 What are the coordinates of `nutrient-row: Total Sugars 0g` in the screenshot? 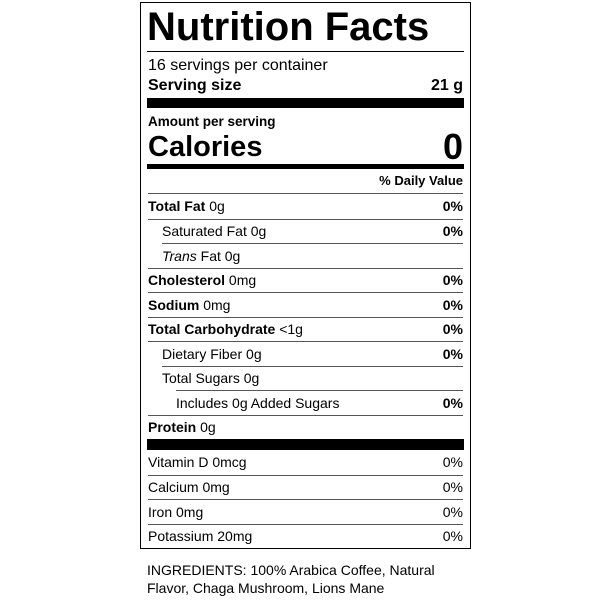 It's located at (312, 378).